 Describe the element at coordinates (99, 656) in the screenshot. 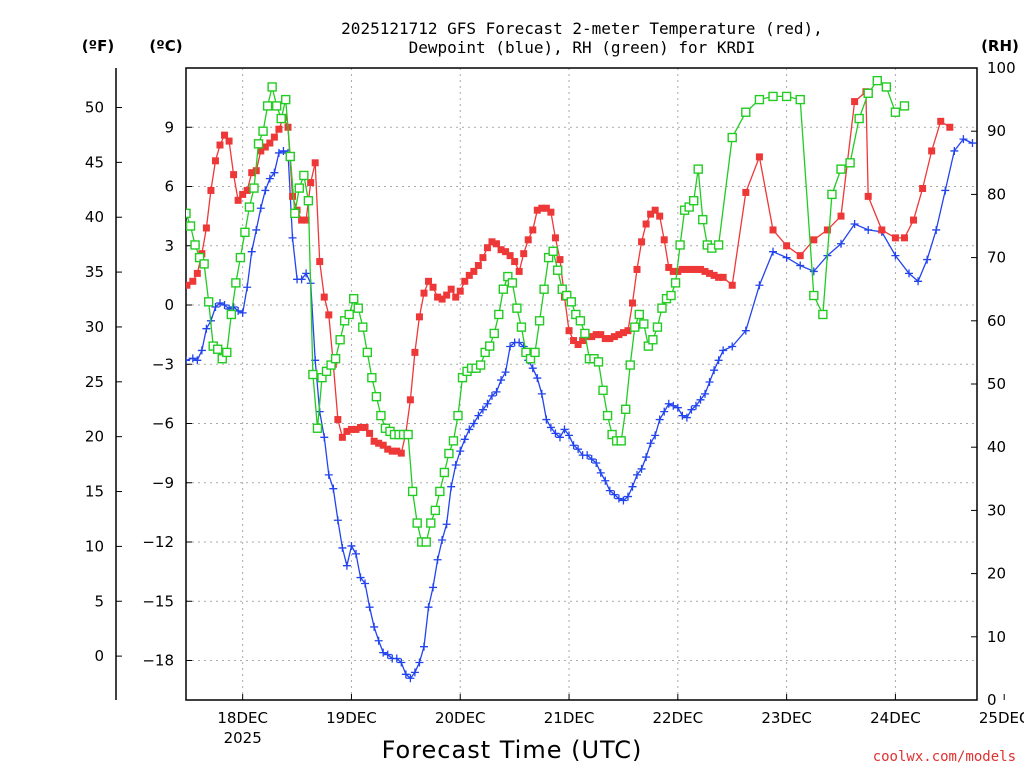

I see `fahrenheit-tick-label: 0` at that location.